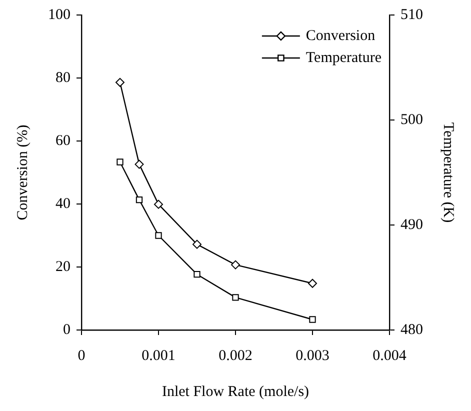  I want to click on y-tick-label: 60, so click(63, 140).